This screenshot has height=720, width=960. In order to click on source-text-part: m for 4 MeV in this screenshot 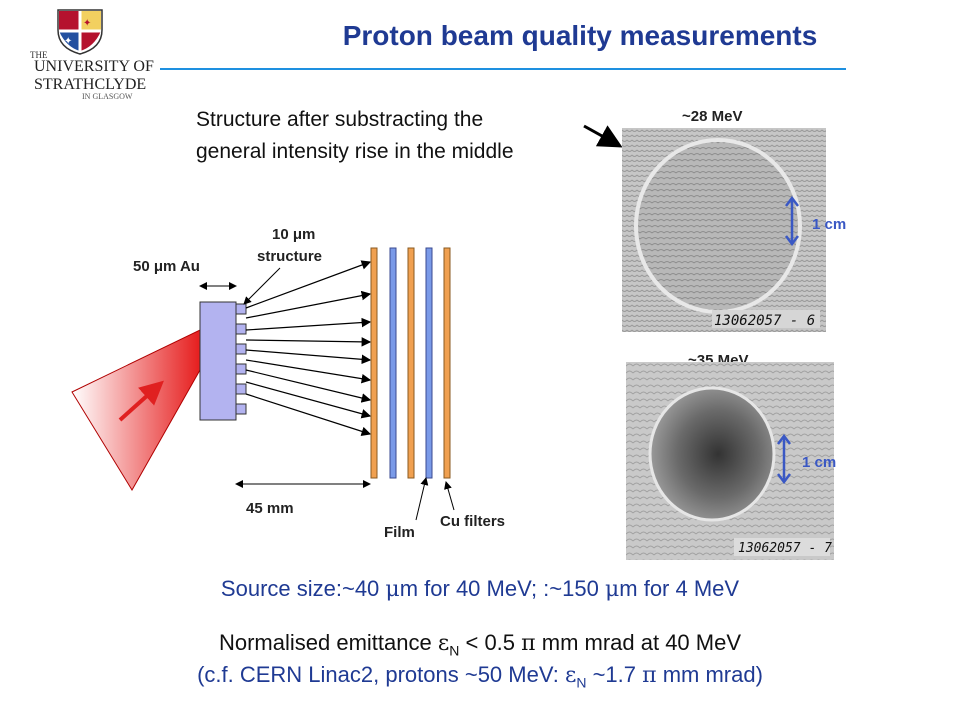, I will do `click(679, 588)`.